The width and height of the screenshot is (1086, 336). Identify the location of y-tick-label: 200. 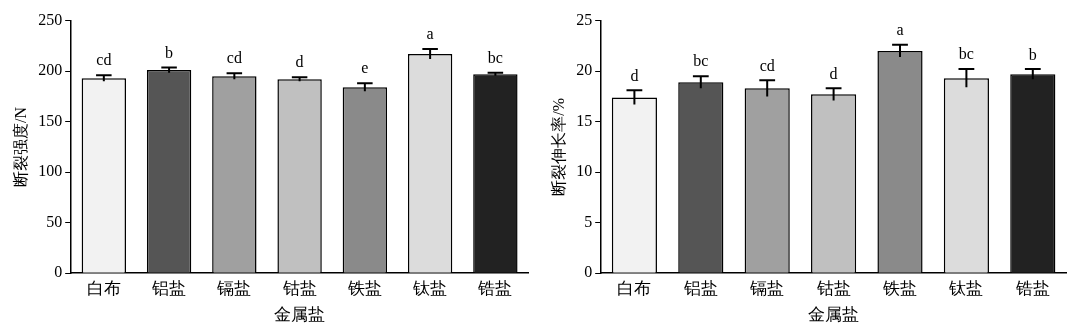
(50, 70).